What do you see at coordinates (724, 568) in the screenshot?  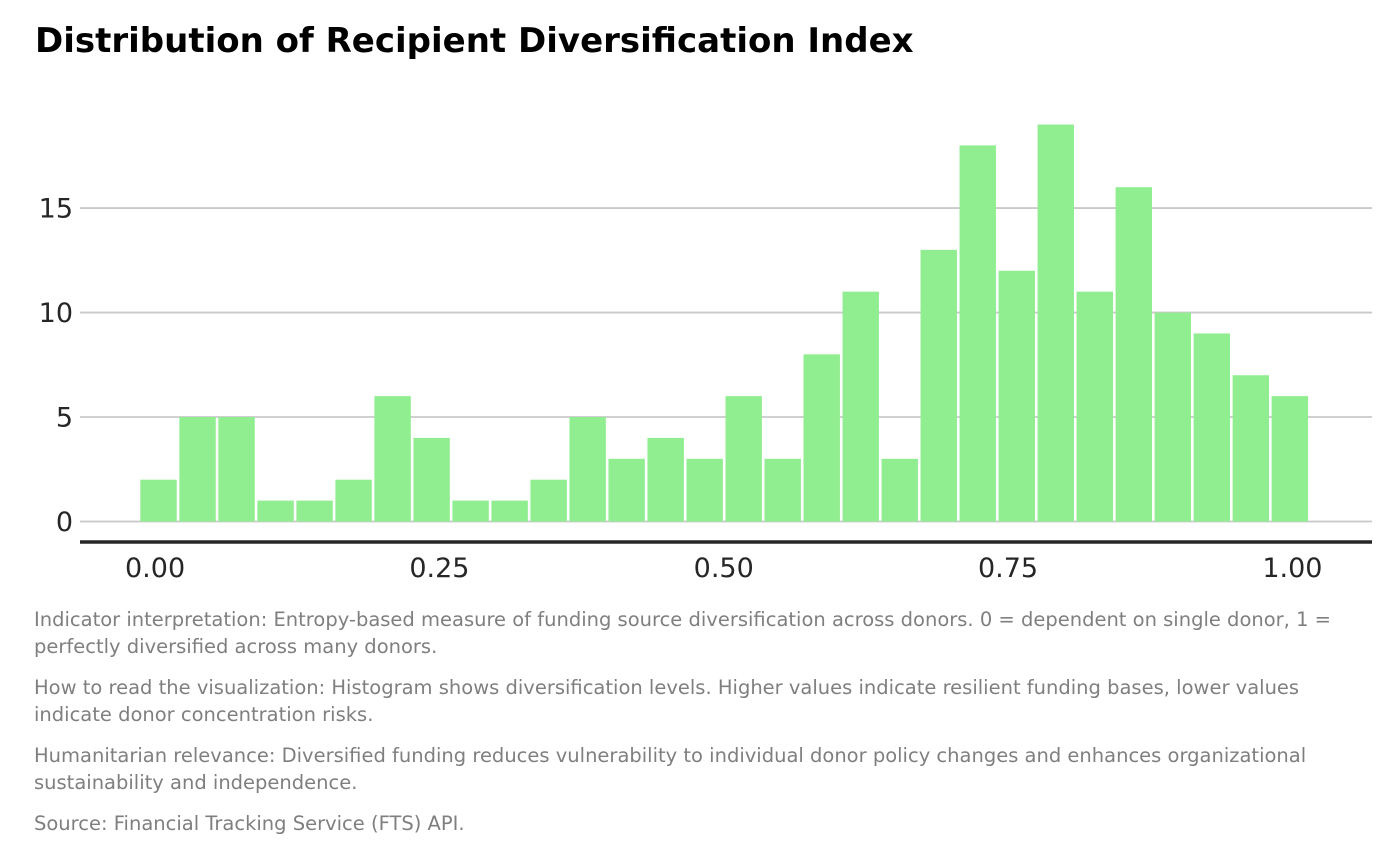 I see `x-tick-label: 0.50` at bounding box center [724, 568].